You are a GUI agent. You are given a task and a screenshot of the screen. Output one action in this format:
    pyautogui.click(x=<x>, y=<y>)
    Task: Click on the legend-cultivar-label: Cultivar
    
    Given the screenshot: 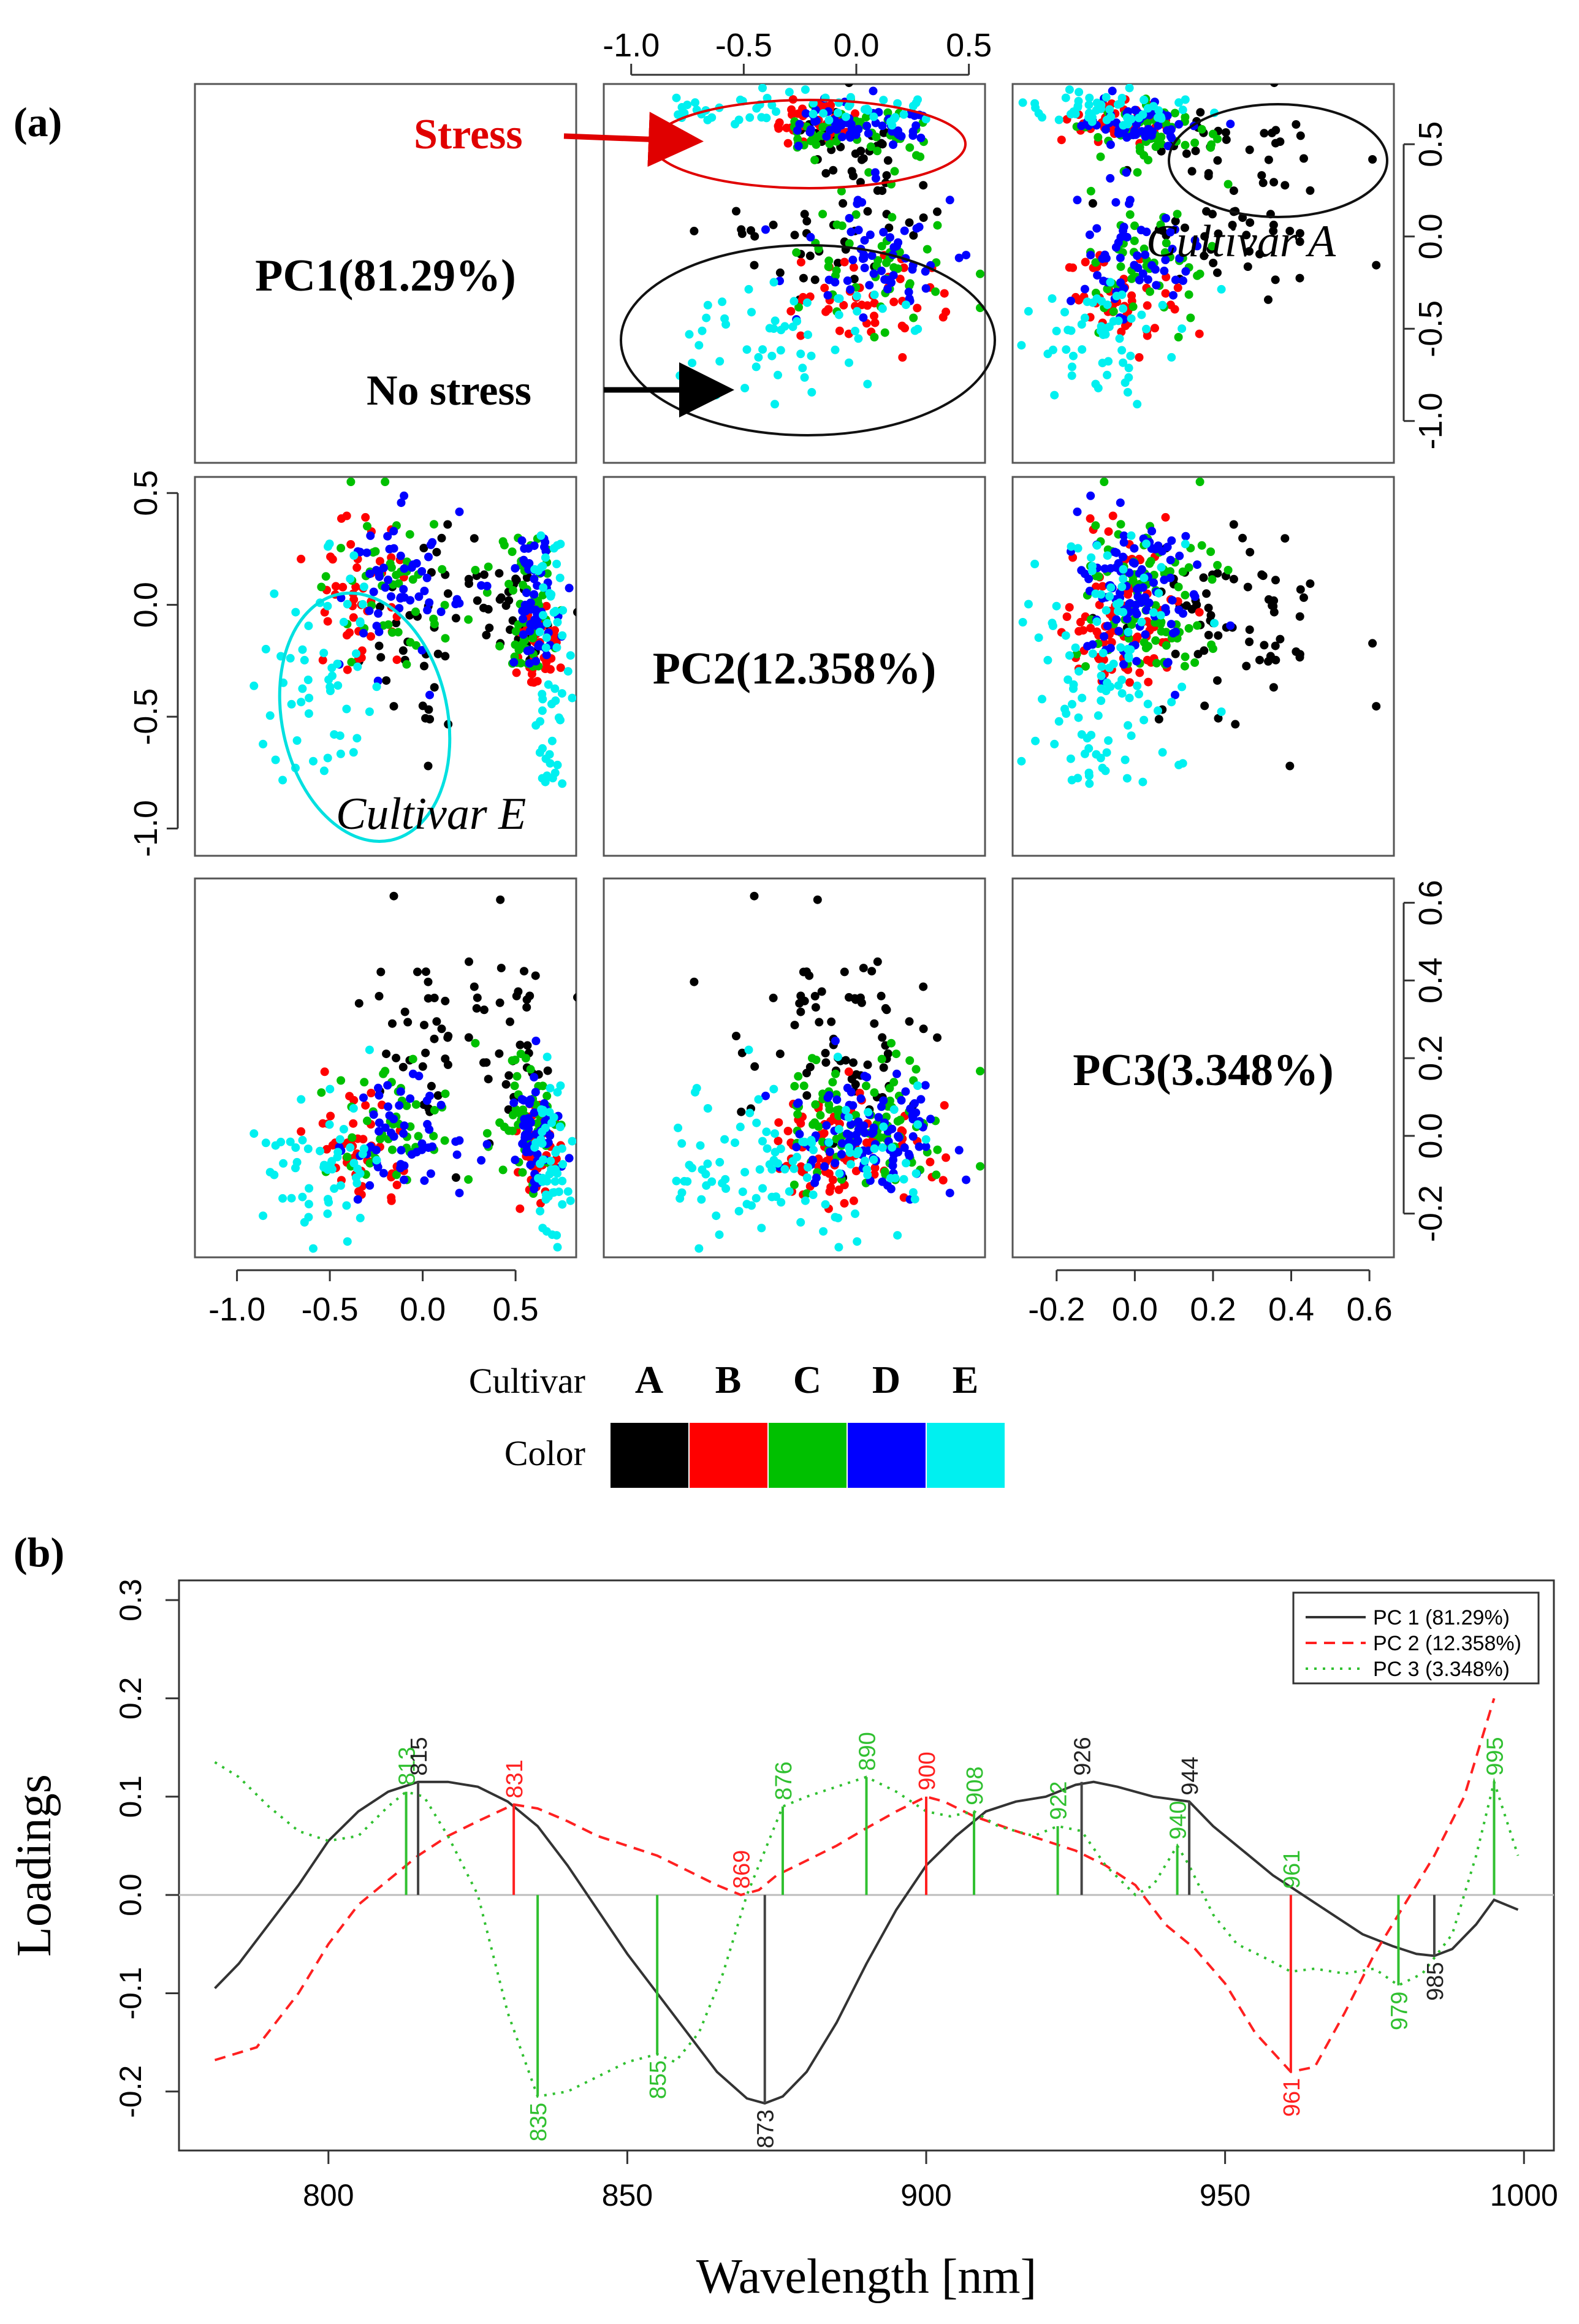 What is the action you would take?
    pyautogui.click(x=527, y=1381)
    